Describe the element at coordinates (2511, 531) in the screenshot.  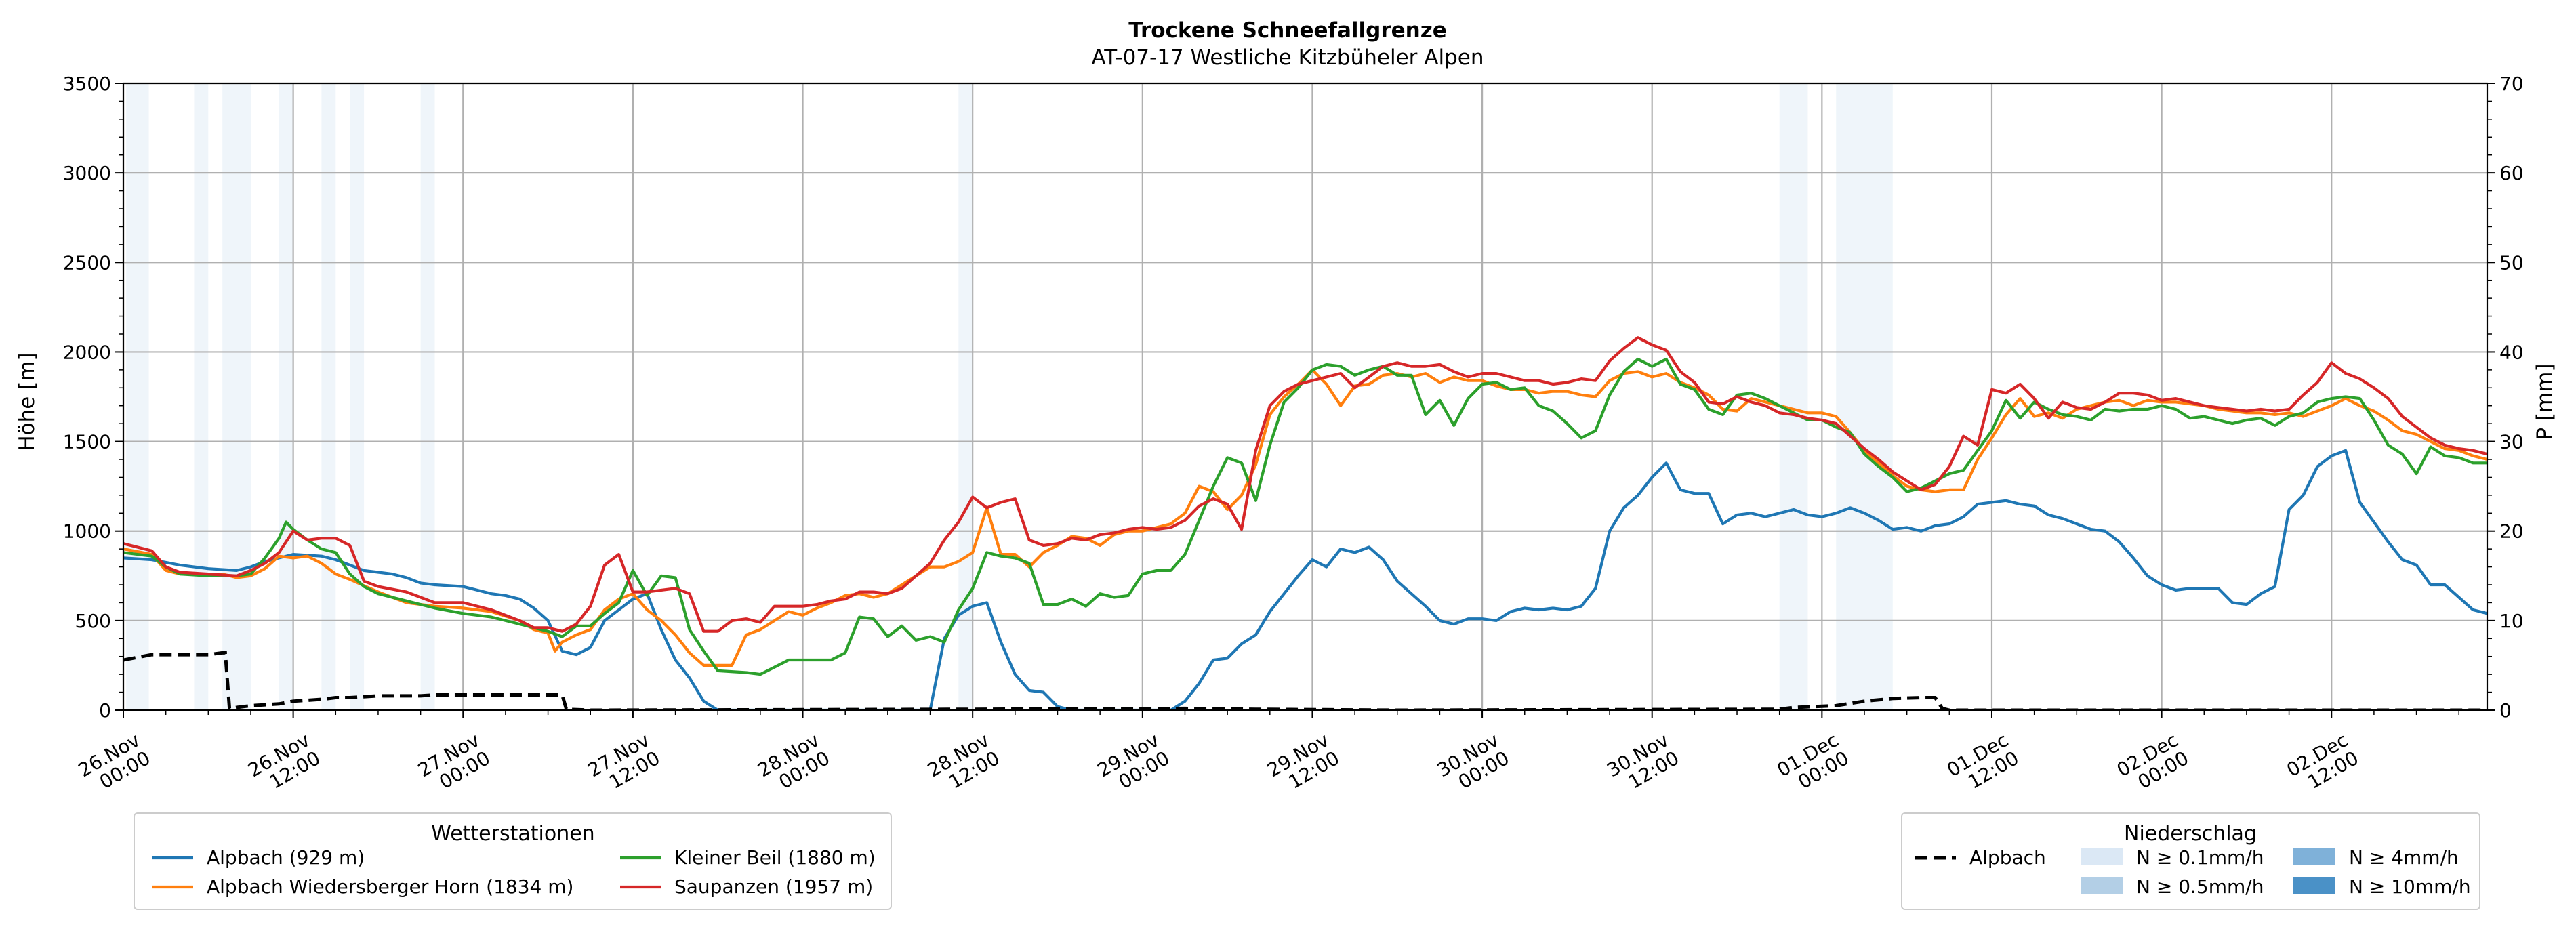
I see `y2-tick-label: 20` at that location.